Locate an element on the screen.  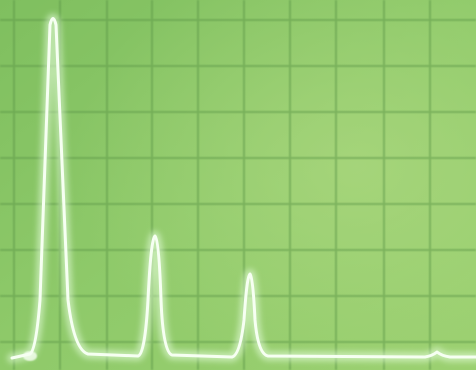
trace-dot is located at coordinates (30, 356).